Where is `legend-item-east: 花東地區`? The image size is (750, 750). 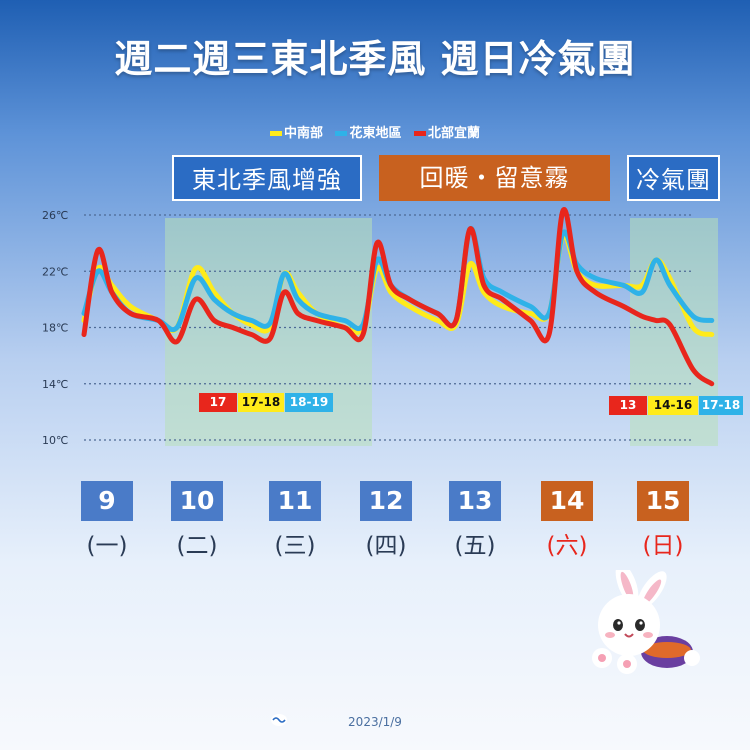 legend-item-east: 花東地區 is located at coordinates (368, 131).